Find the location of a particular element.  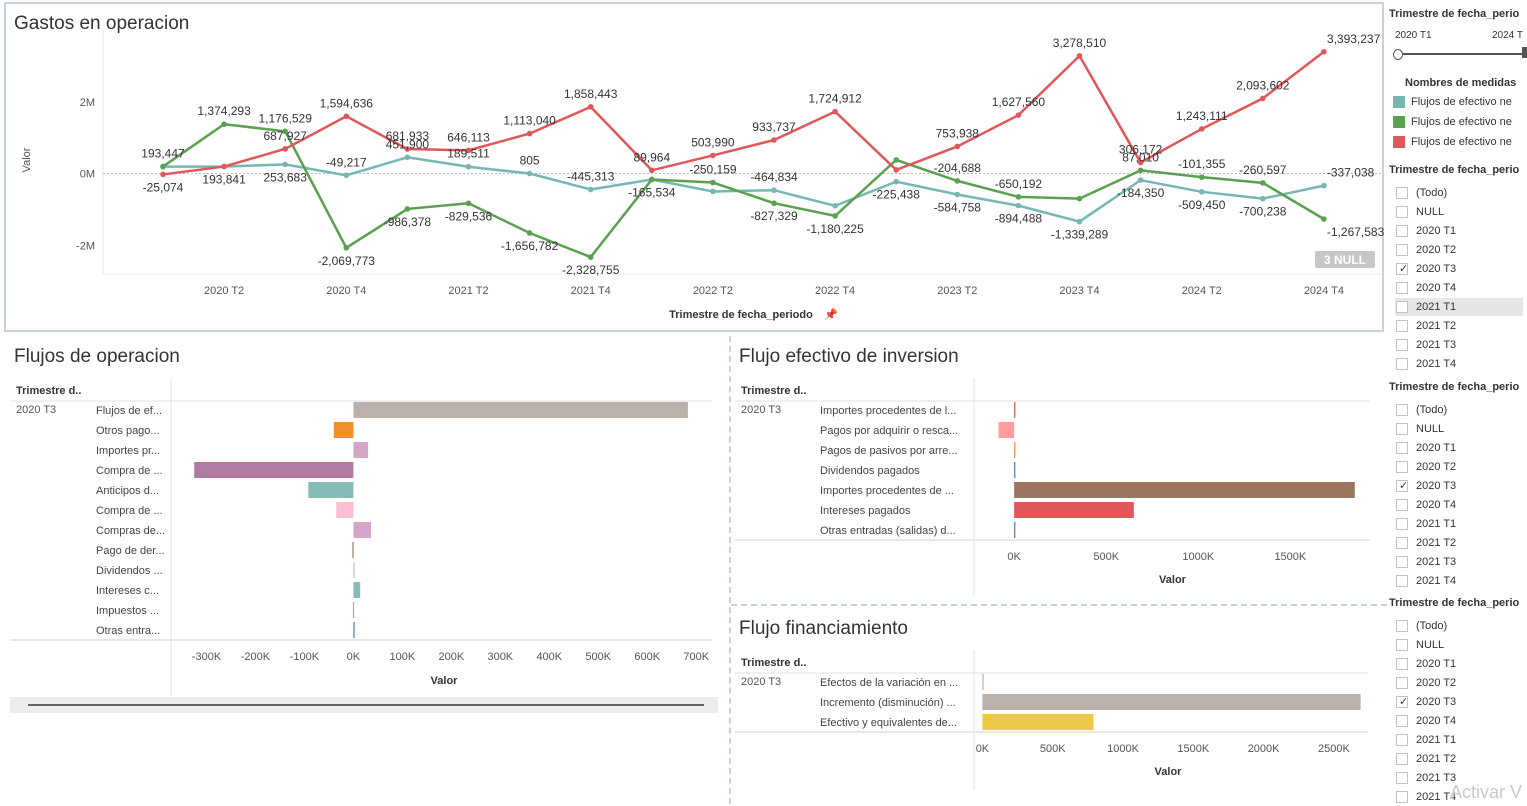

filter-option-label: 2021 T3 is located at coordinates (1436, 562).